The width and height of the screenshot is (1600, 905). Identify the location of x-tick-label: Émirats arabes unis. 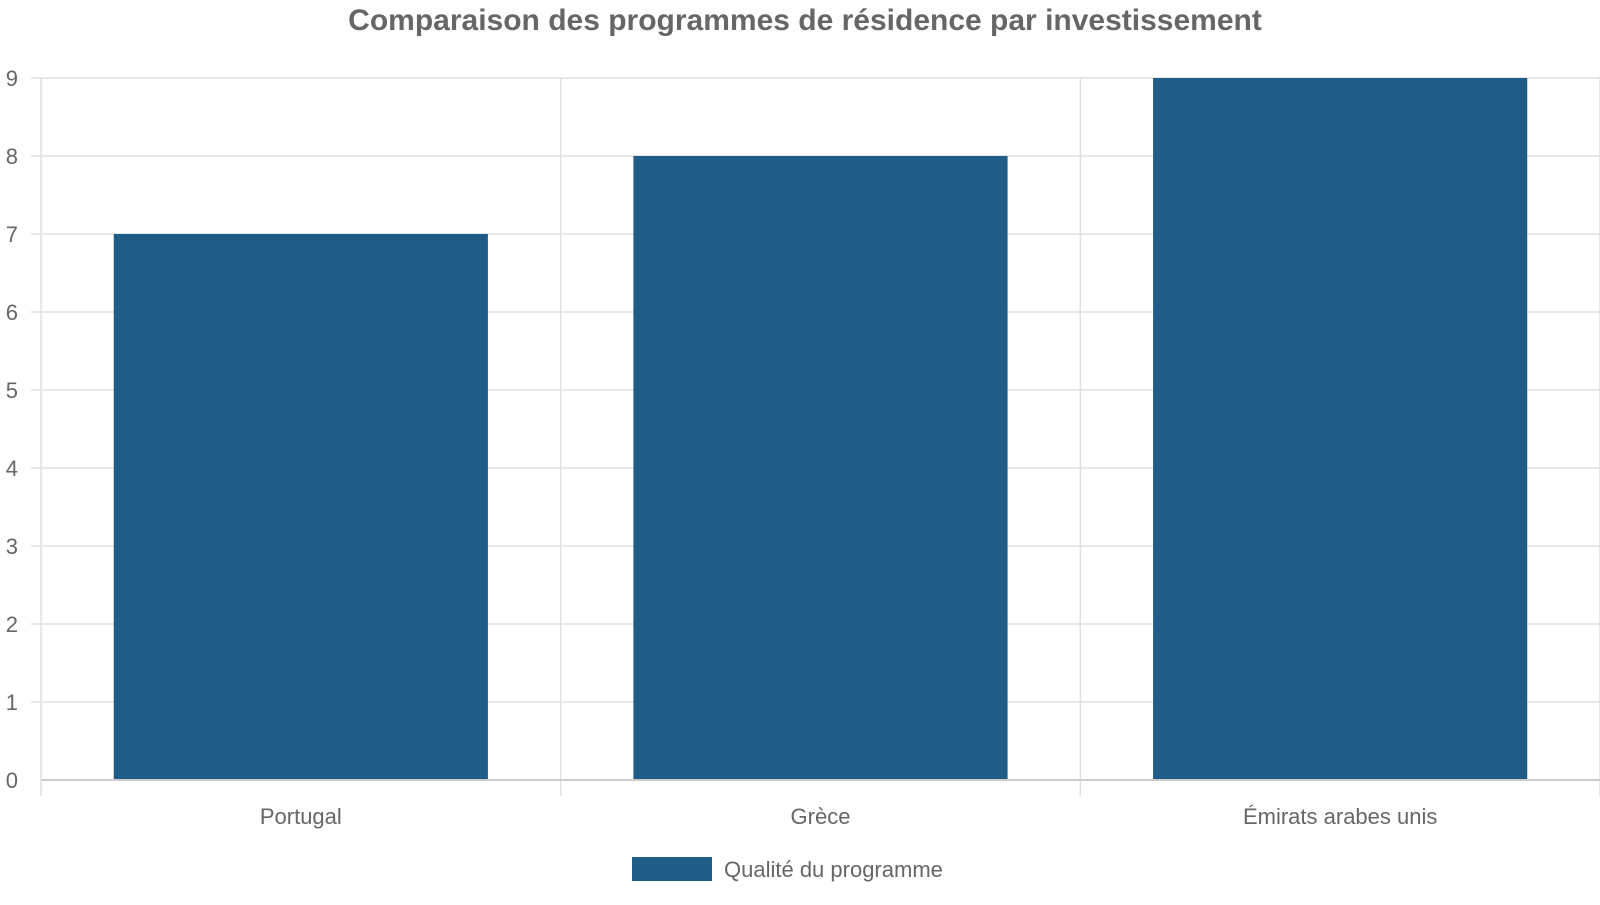
(1340, 816).